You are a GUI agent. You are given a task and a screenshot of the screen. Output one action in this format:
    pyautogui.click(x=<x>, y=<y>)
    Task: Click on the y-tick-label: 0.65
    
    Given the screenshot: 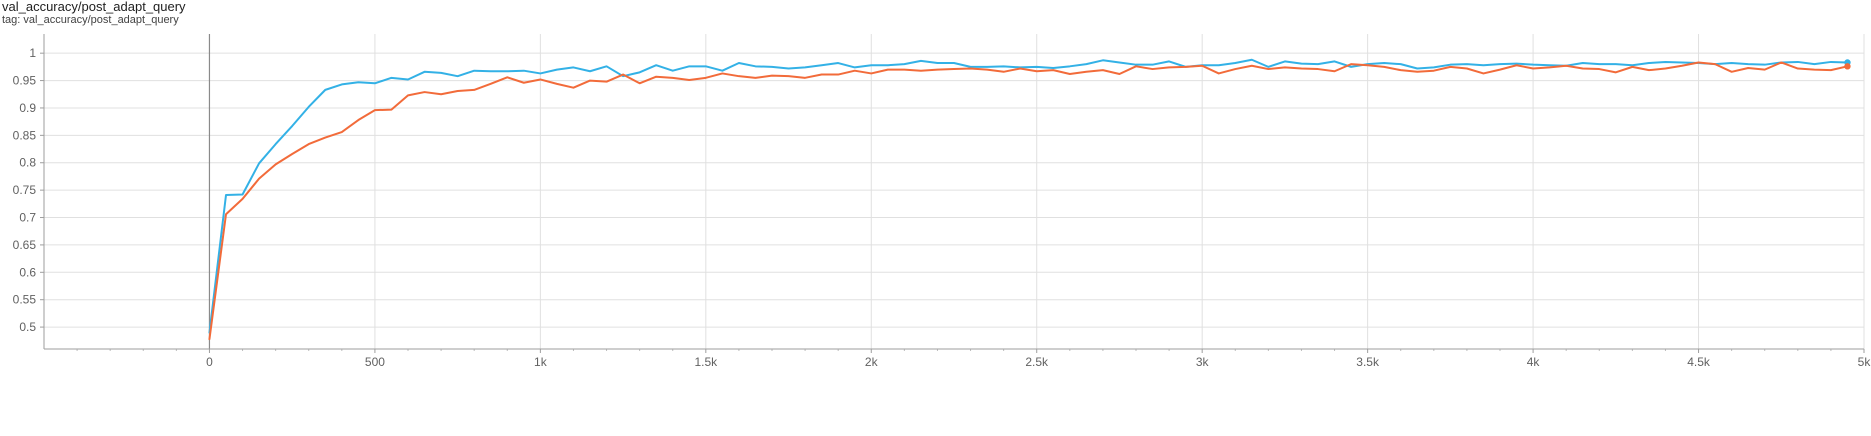 What is the action you would take?
    pyautogui.click(x=25, y=245)
    